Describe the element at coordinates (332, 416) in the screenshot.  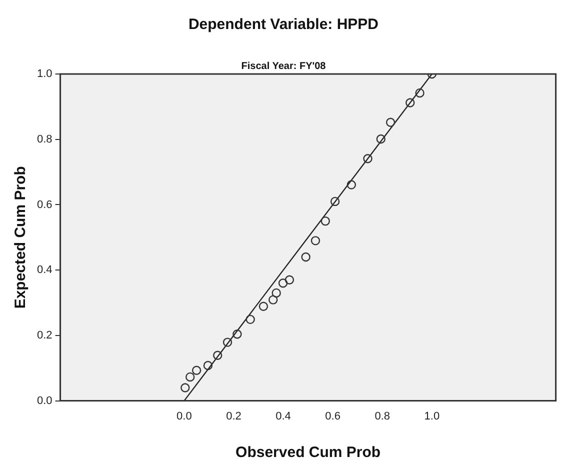
I see `x-tick-label: 0.6` at that location.